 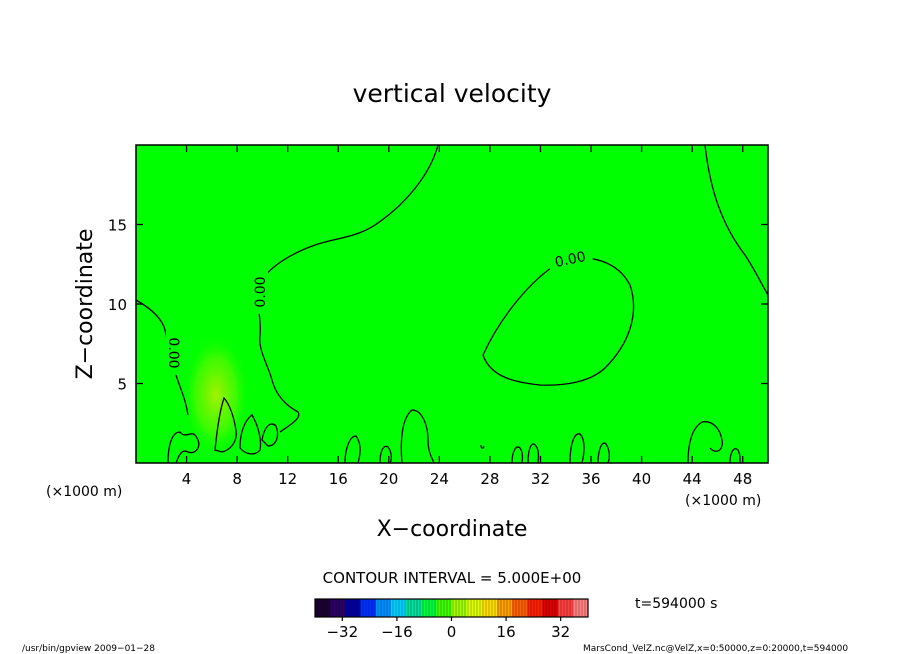 I want to click on contour-line-cell-k, so click(x=603, y=453).